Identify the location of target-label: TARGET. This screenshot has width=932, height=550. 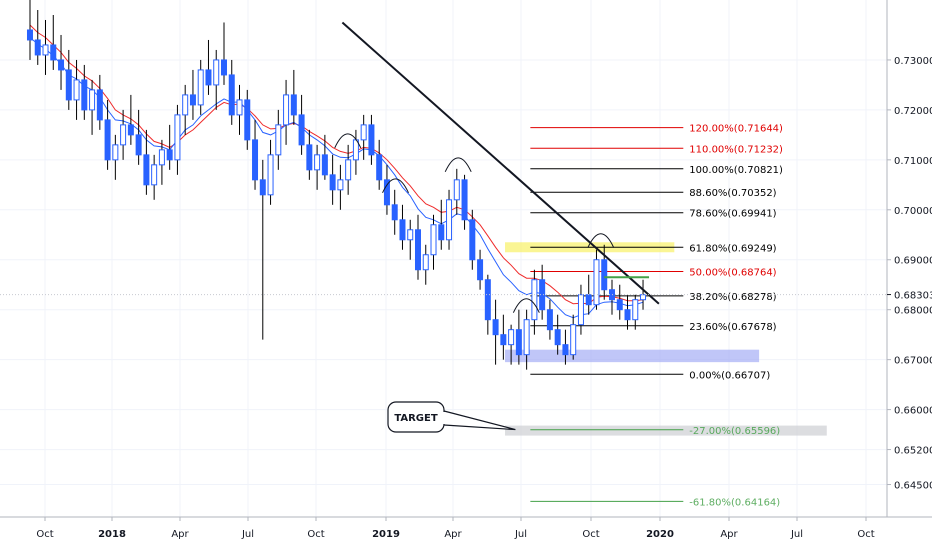
(416, 418).